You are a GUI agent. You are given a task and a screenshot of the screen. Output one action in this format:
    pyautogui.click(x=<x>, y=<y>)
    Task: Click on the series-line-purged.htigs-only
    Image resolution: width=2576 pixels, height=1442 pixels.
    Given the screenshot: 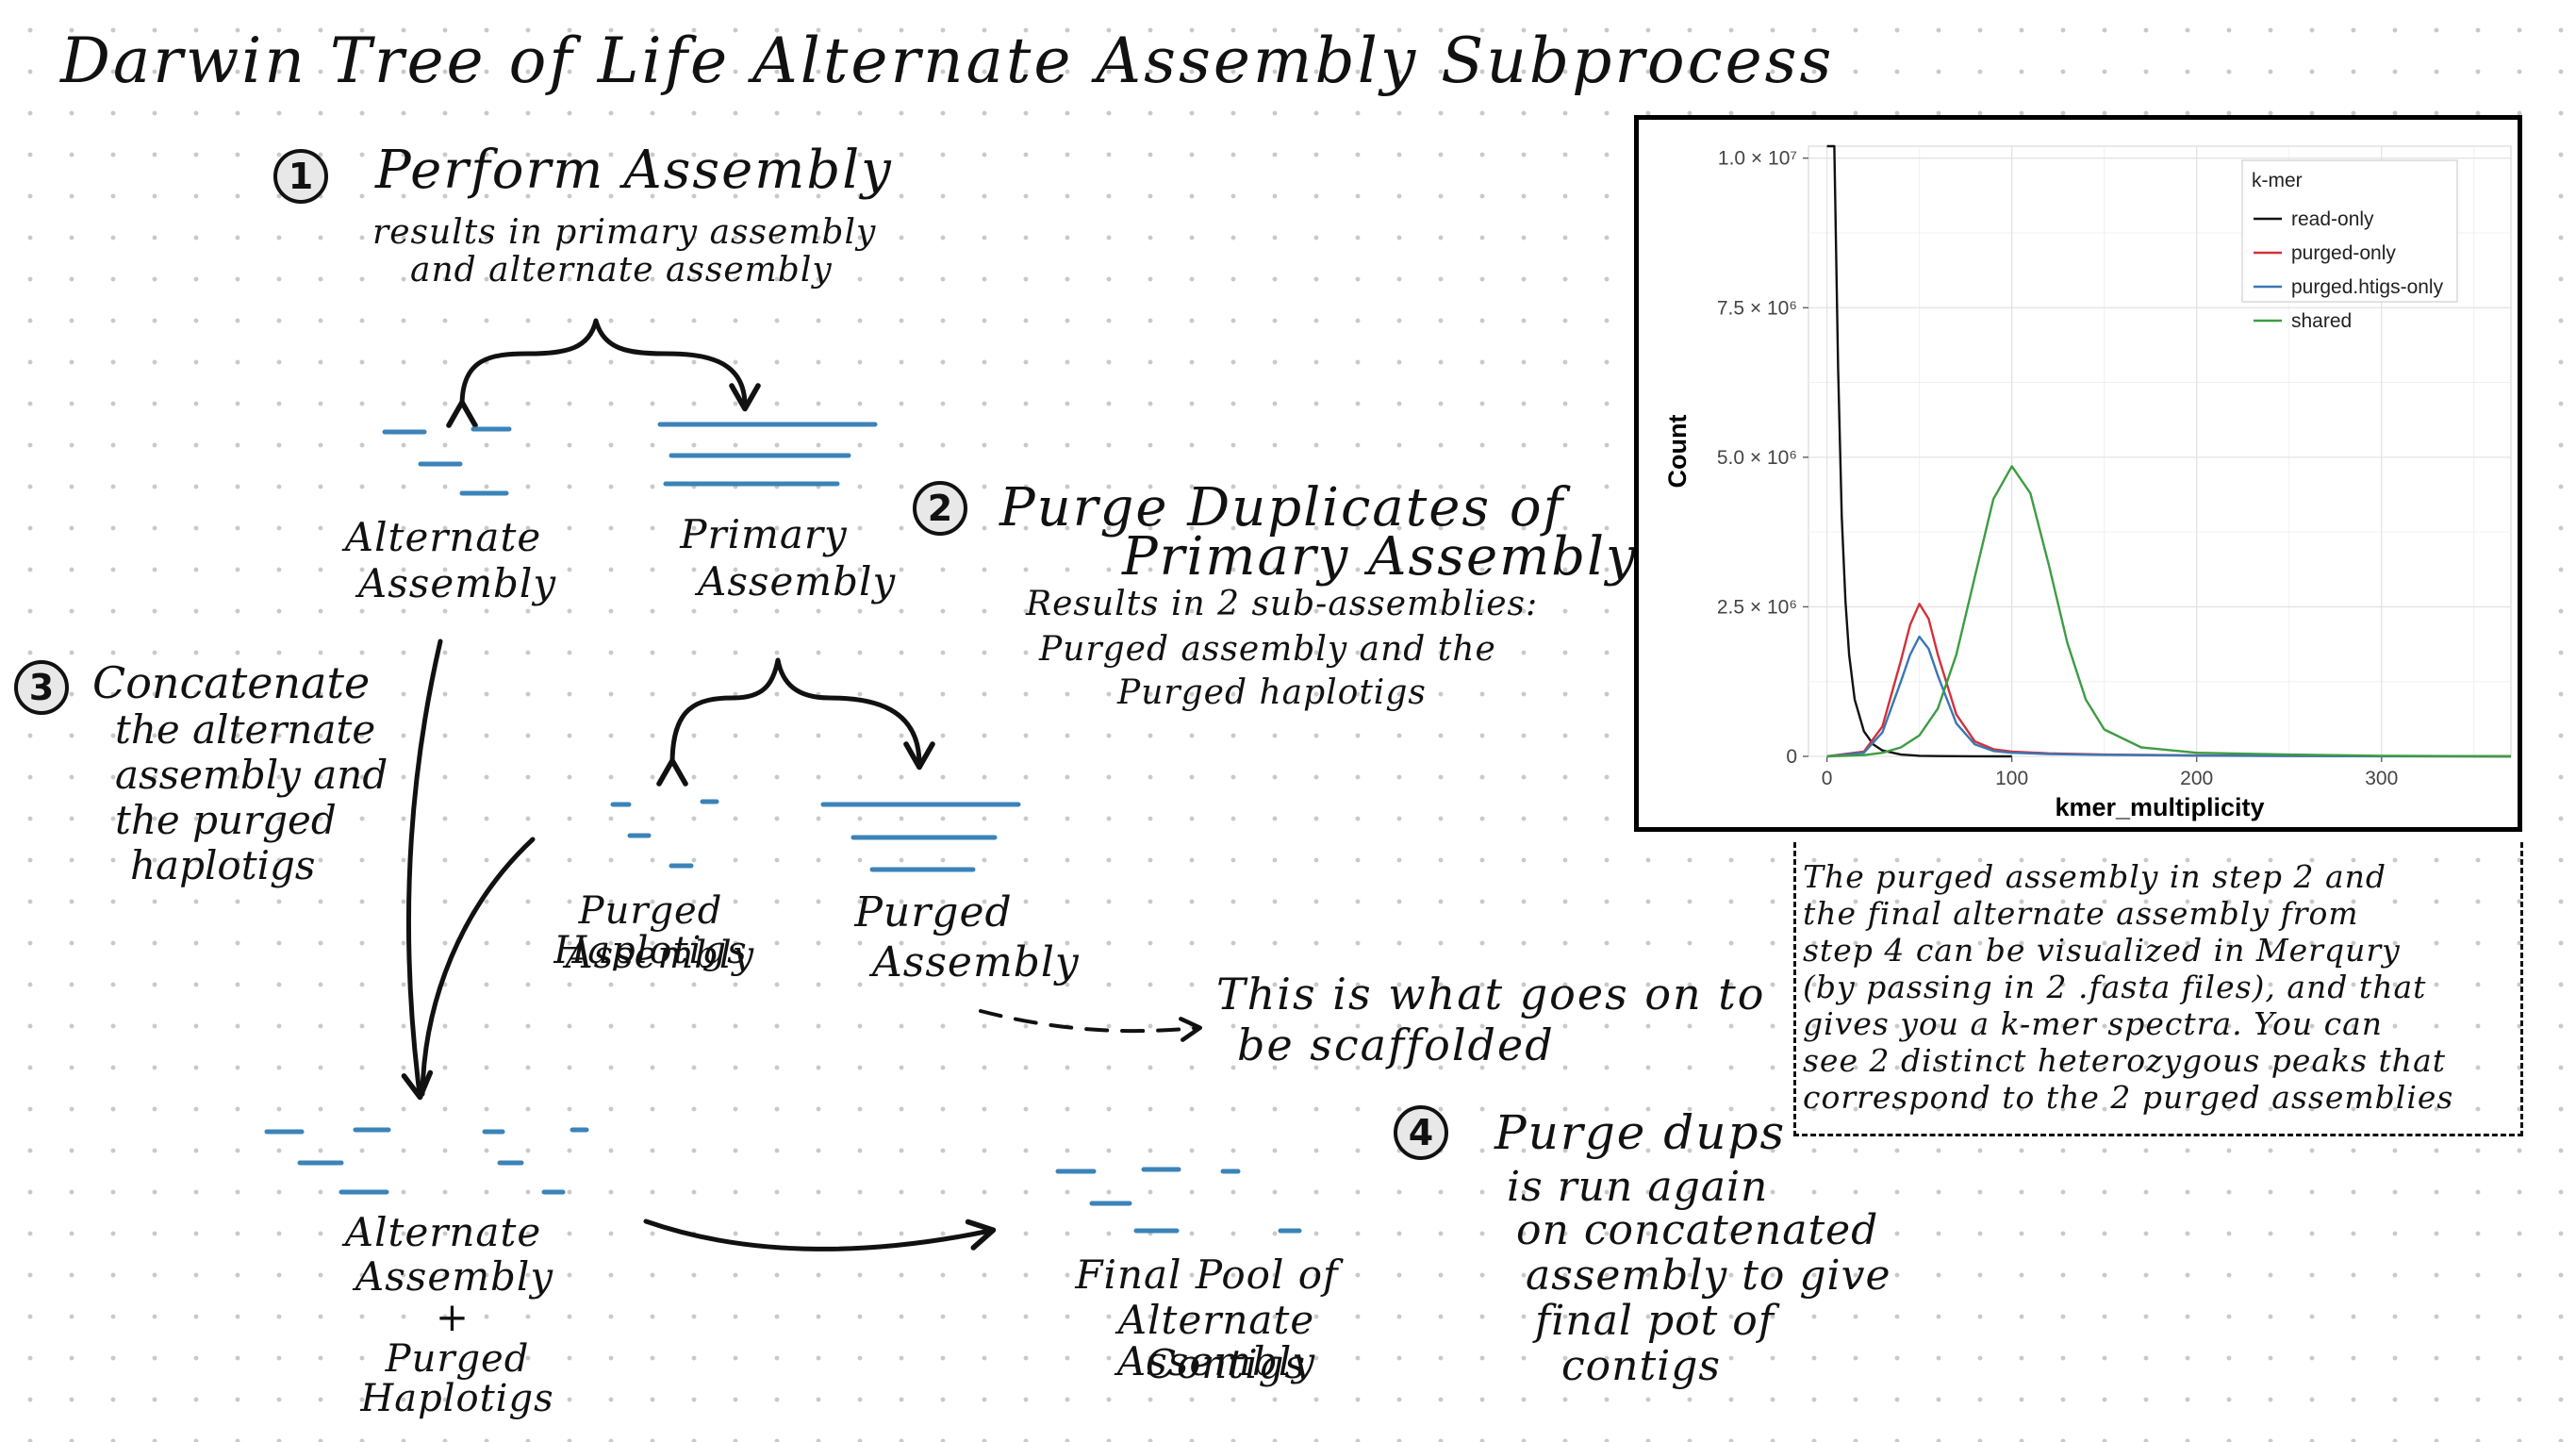 What is the action you would take?
    pyautogui.click(x=2169, y=696)
    